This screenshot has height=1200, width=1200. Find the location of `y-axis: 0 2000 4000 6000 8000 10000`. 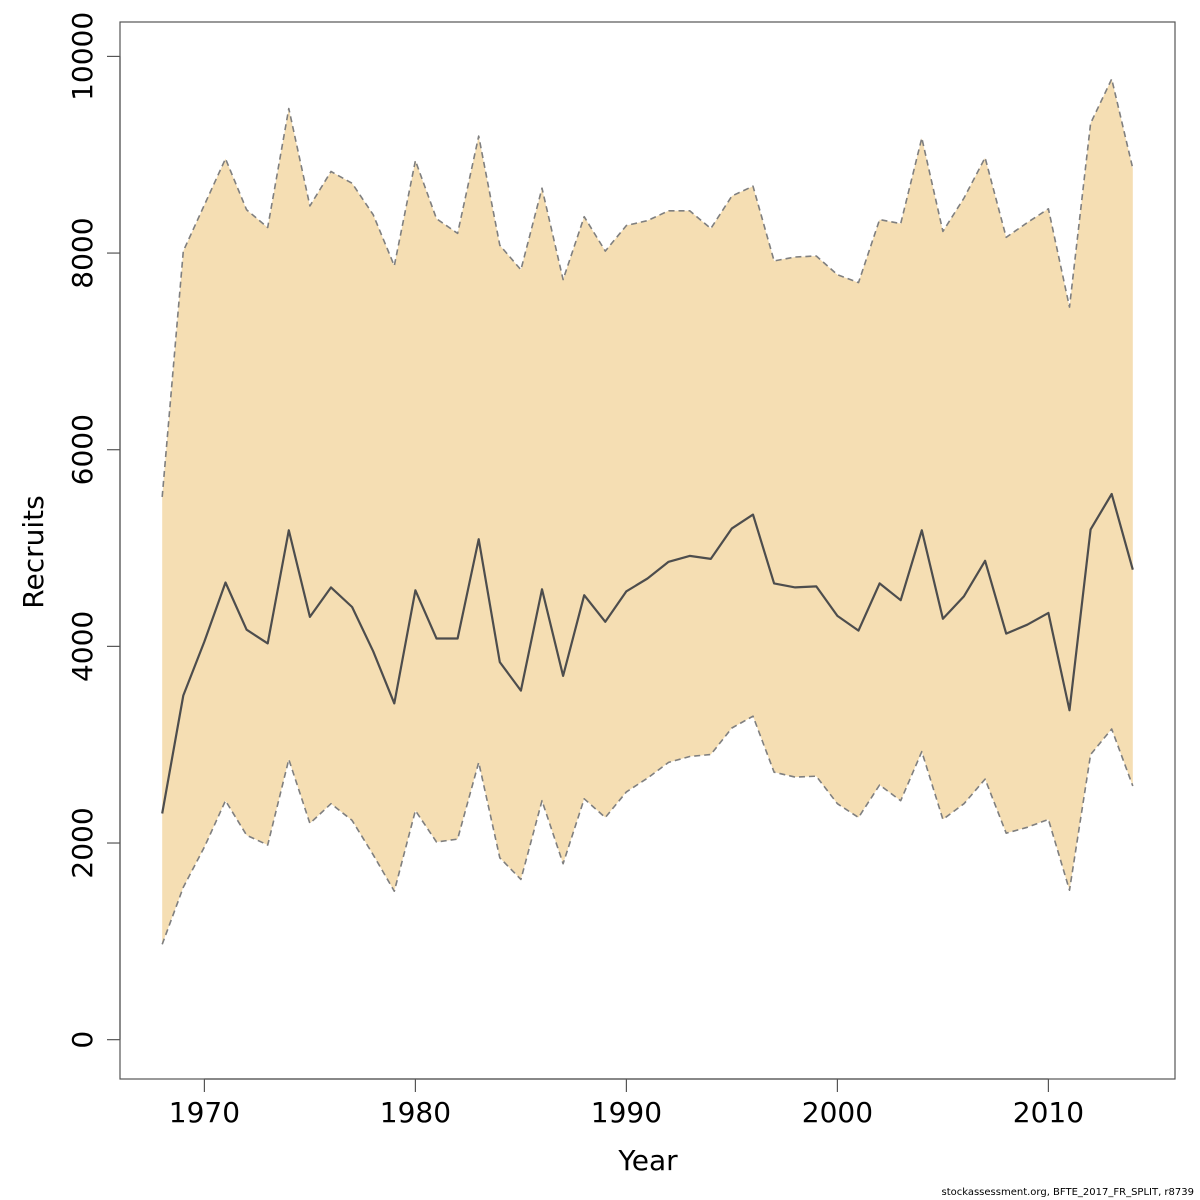

y-axis: 0 2000 4000 6000 8000 10000 is located at coordinates (93, 530).